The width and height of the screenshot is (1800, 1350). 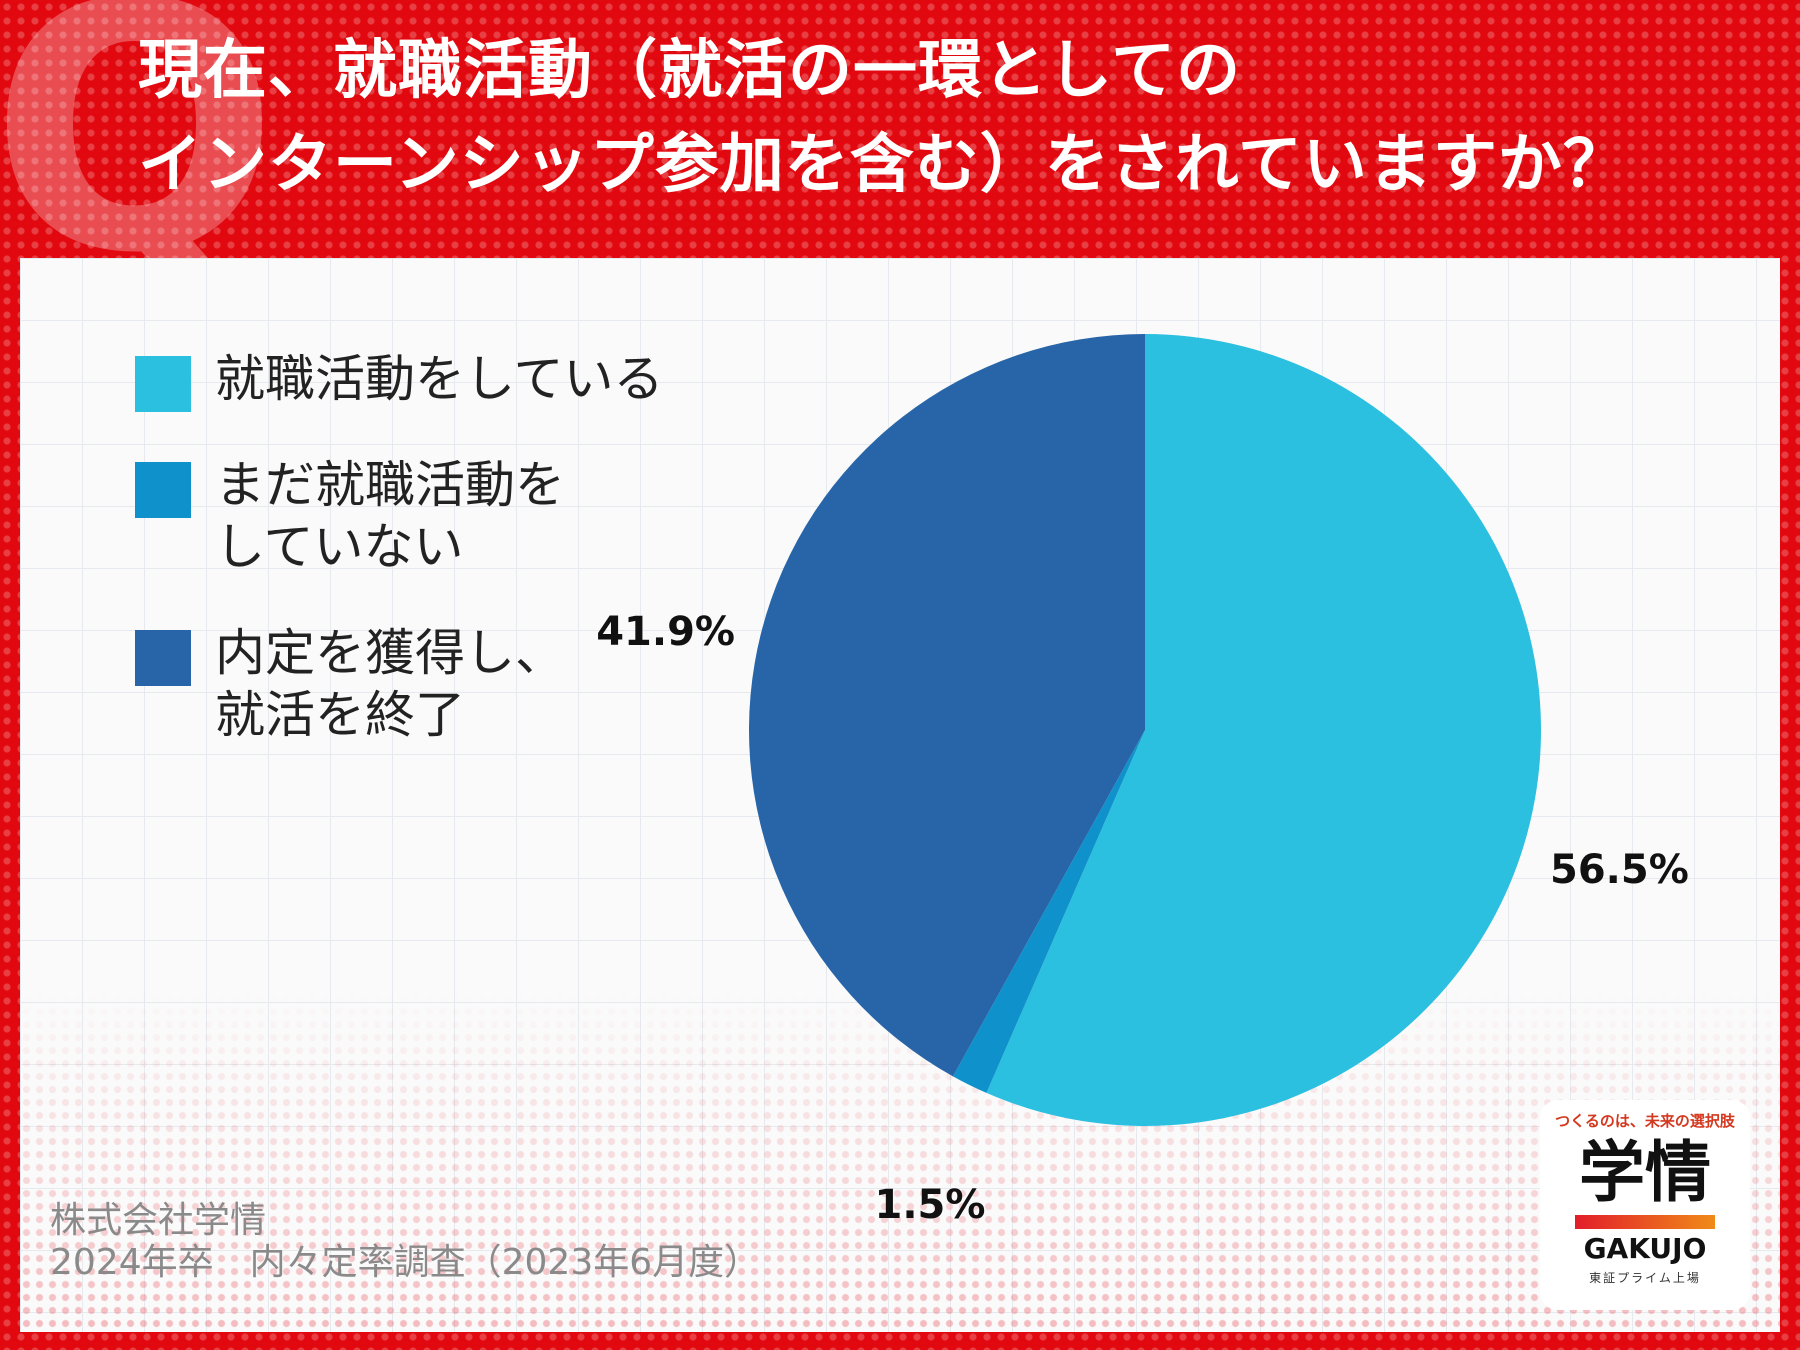 I want to click on logo-kanji: 学情, so click(x=1645, y=1172).